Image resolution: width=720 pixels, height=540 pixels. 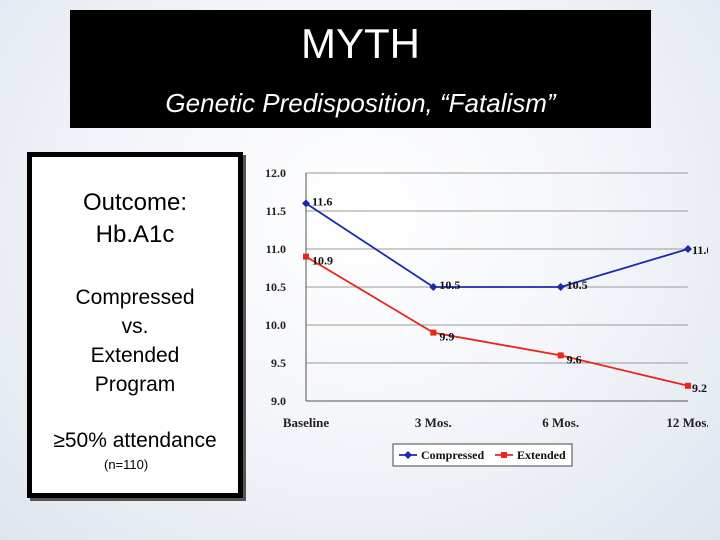 What do you see at coordinates (452, 455) in the screenshot?
I see `legend-label: Compressed` at bounding box center [452, 455].